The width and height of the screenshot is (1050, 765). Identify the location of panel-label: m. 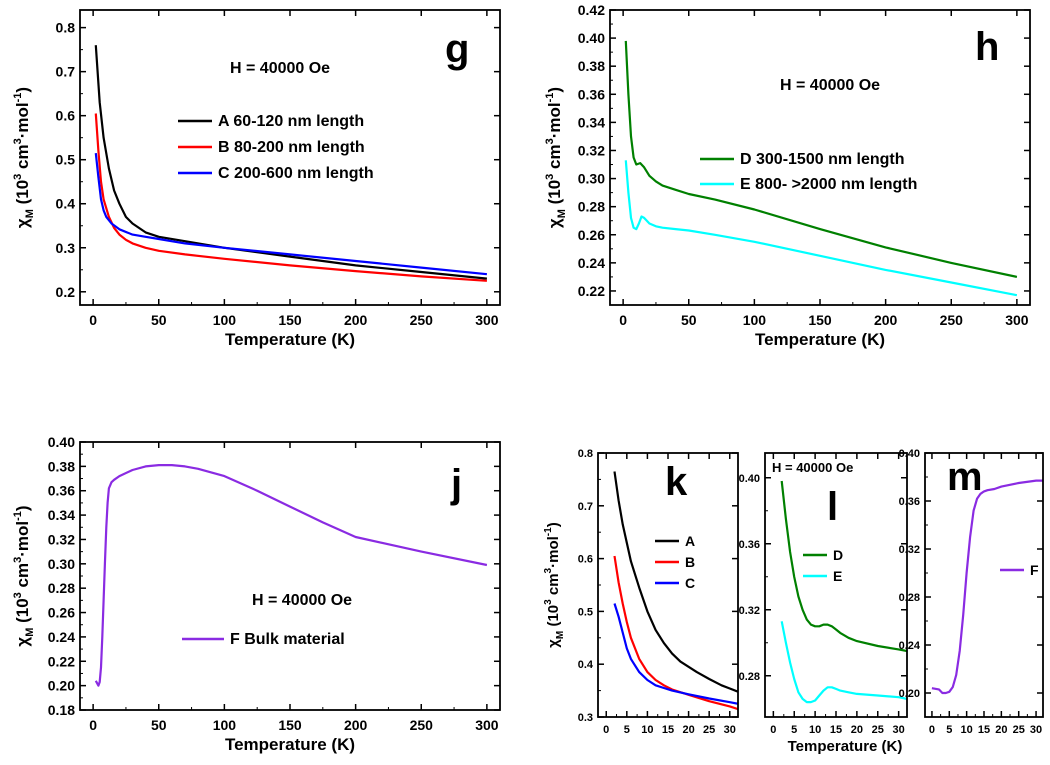
(965, 477).